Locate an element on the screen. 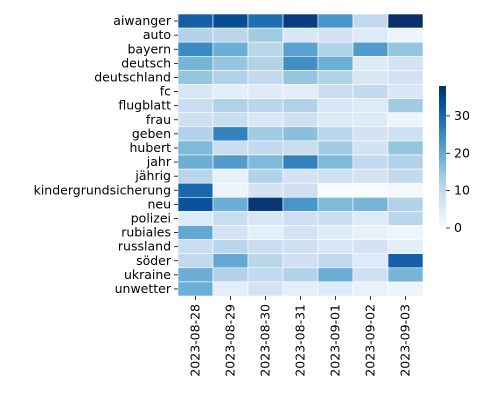 Image resolution: width=500 pixels, height=400 pixels. y-tick-label: rubiales is located at coordinates (146, 232).